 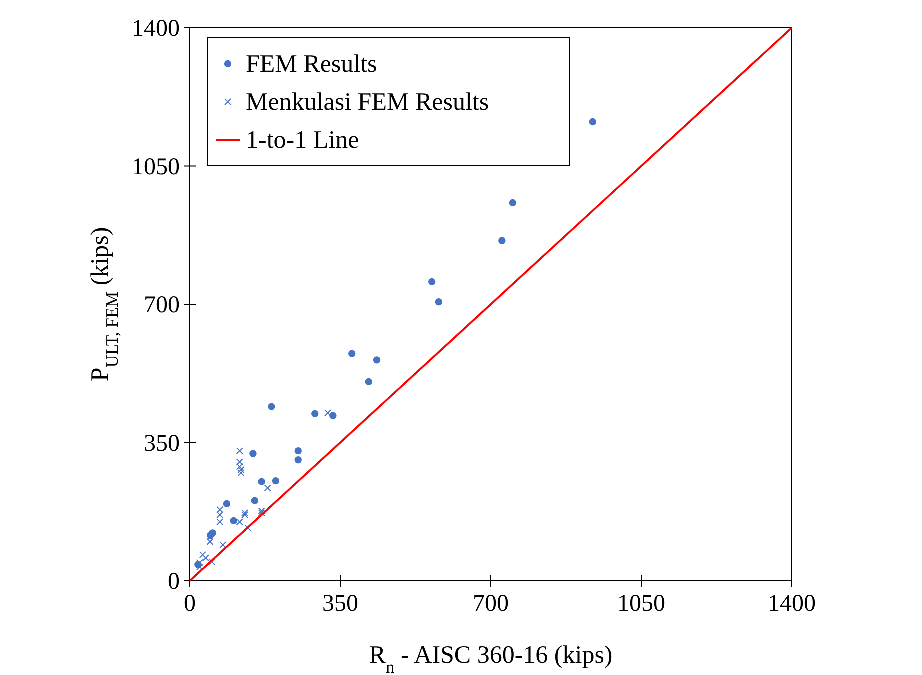 What do you see at coordinates (312, 64) in the screenshot?
I see `legend-label: FEM Results` at bounding box center [312, 64].